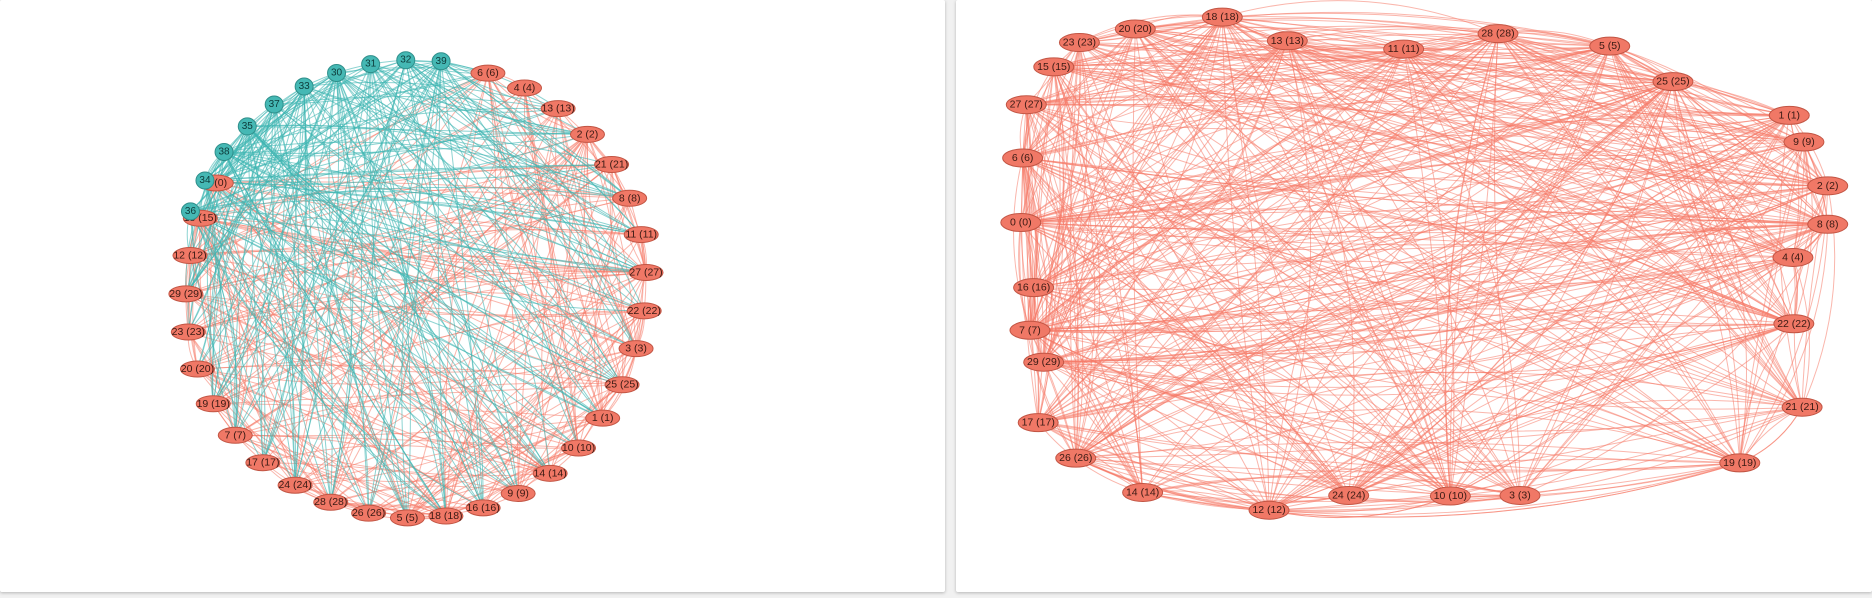 The height and width of the screenshot is (598, 1872). Describe the element at coordinates (263, 463) in the screenshot. I see `left-salmon-node: 17 (17)` at that location.